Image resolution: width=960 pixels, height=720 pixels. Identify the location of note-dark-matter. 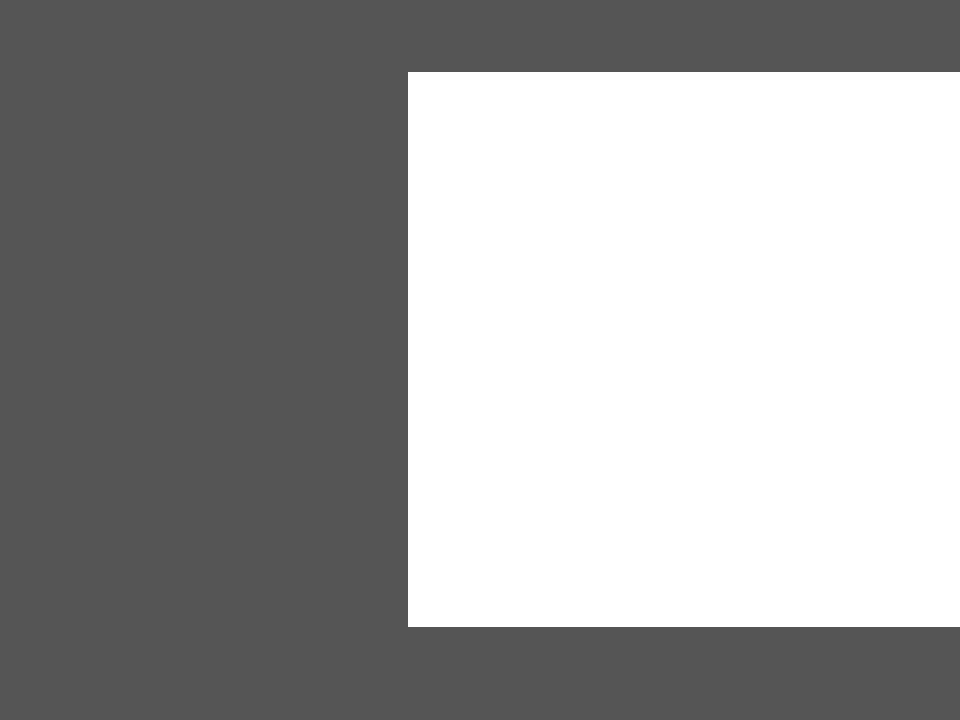
(90, 486).